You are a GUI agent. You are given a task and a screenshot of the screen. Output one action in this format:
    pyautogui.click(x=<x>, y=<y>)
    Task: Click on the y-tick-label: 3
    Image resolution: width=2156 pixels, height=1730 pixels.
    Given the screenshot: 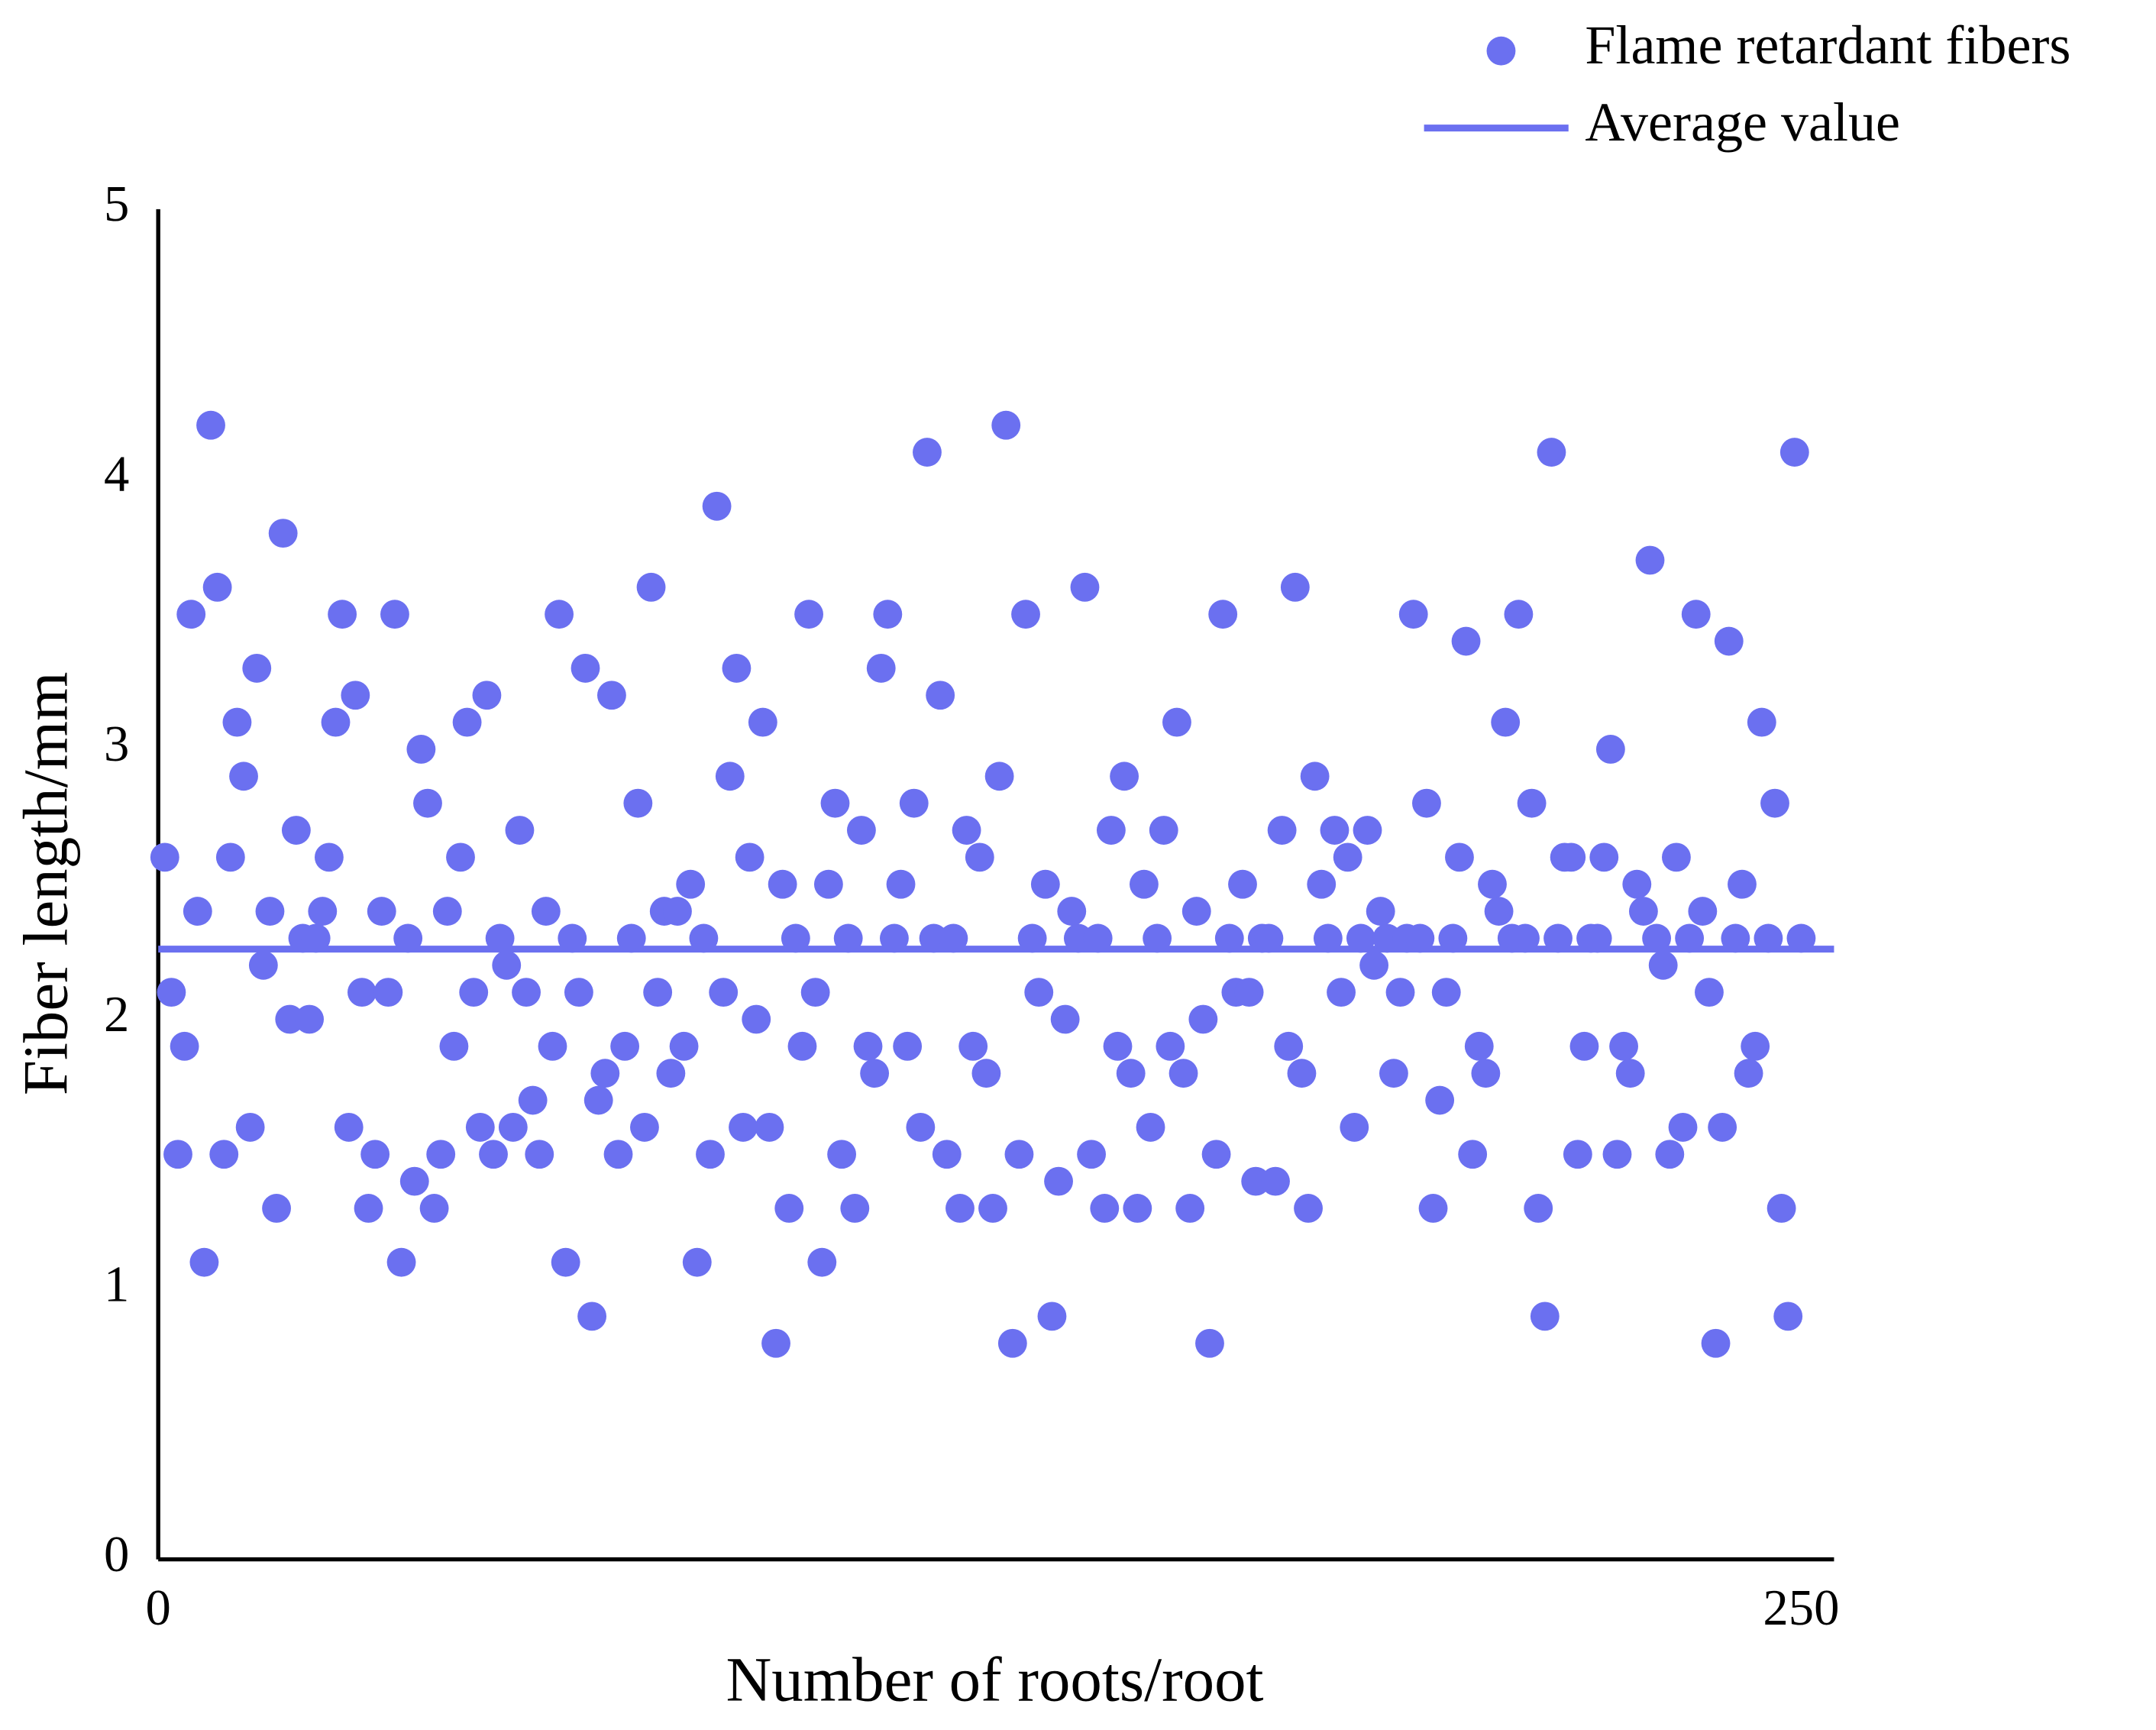 What is the action you would take?
    pyautogui.click(x=116, y=744)
    